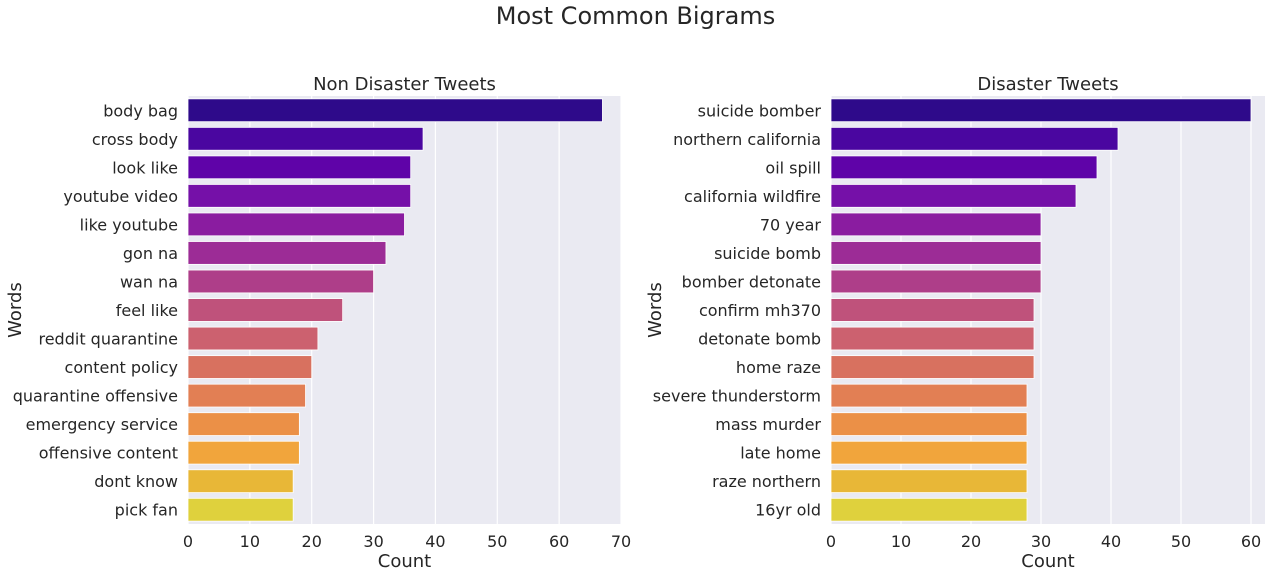 The width and height of the screenshot is (1271, 577). What do you see at coordinates (140, 110) in the screenshot?
I see `category-label: body bag` at bounding box center [140, 110].